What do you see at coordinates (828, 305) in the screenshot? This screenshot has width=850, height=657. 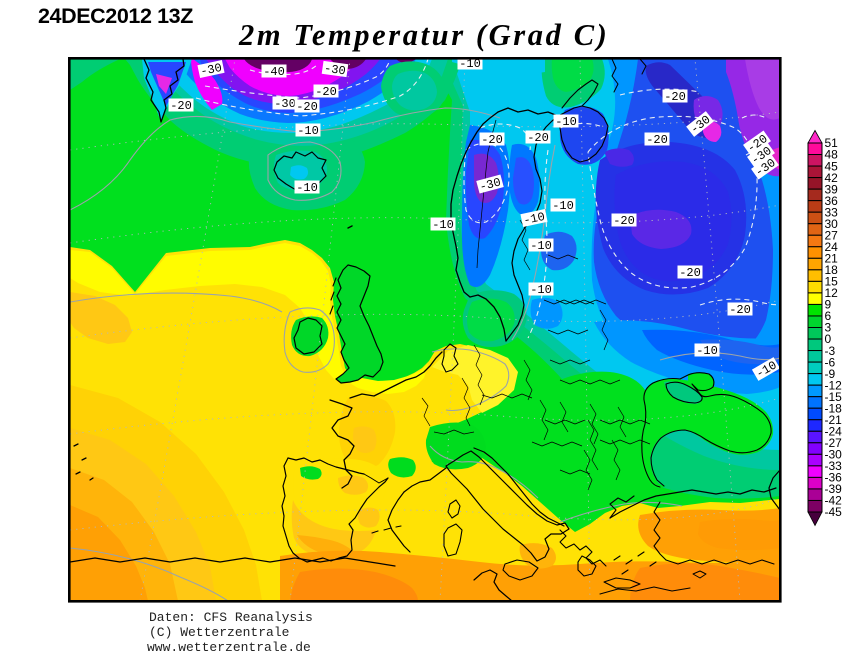 I see `svg-text: 9` at bounding box center [828, 305].